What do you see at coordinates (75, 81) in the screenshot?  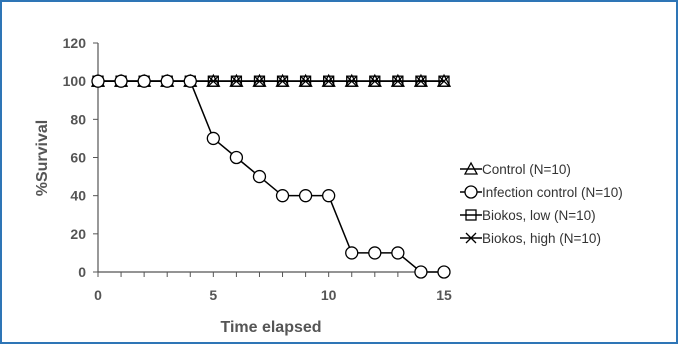 I see `y-tick-label: 100` at bounding box center [75, 81].